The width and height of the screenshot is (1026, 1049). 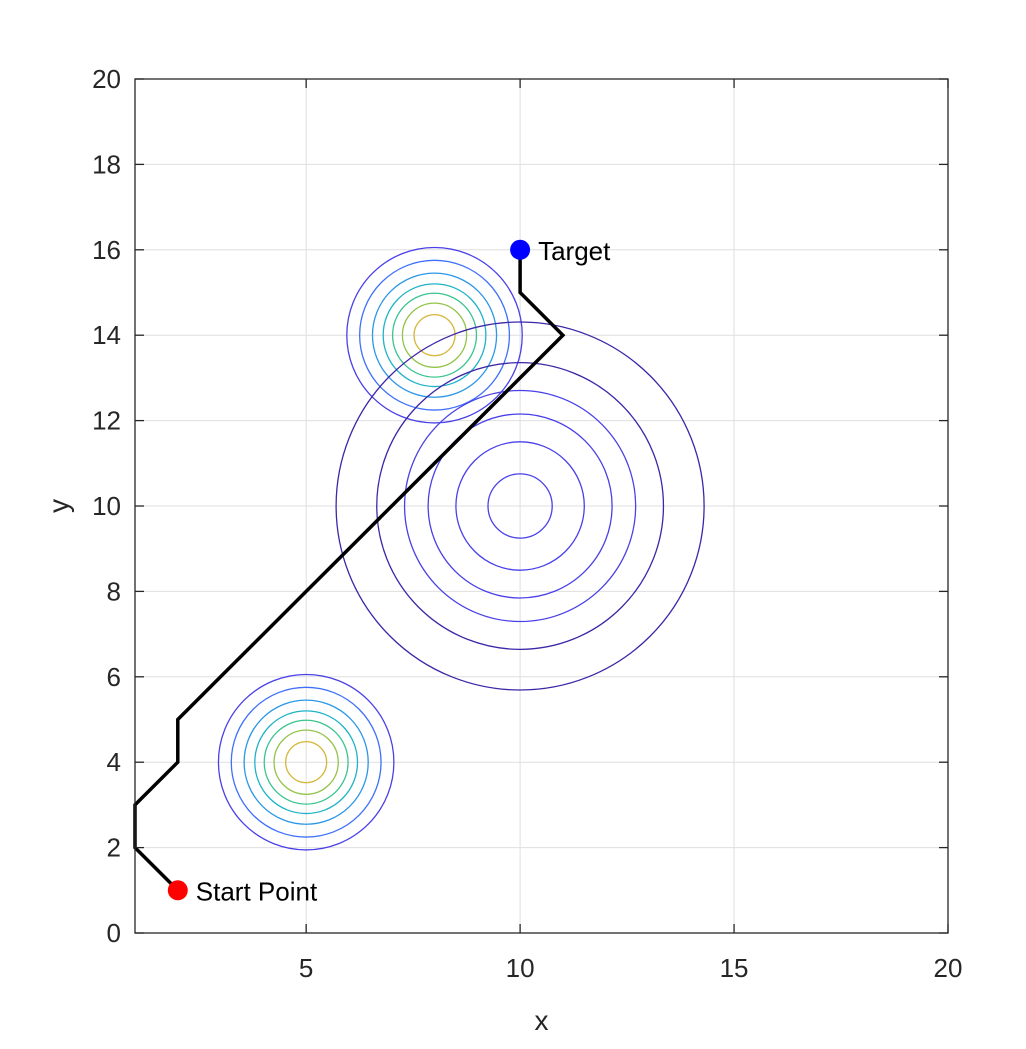 What do you see at coordinates (106, 421) in the screenshot?
I see `y-tick-label: 12` at bounding box center [106, 421].